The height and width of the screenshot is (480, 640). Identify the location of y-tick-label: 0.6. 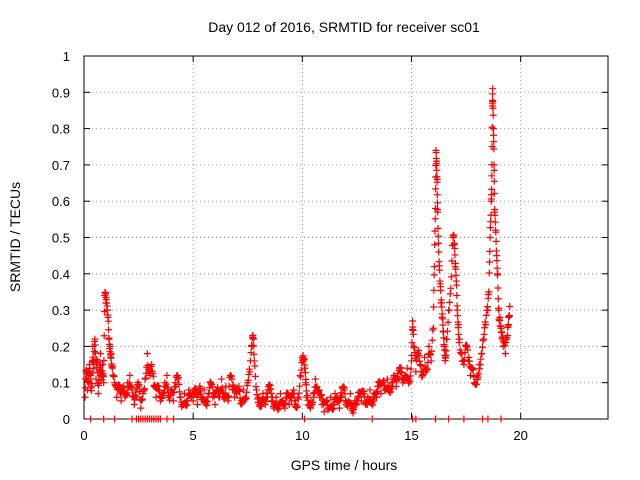
(61, 201).